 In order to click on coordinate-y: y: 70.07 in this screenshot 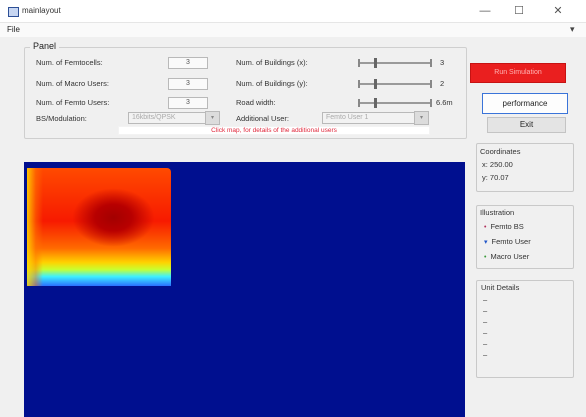, I will do `click(495, 177)`.